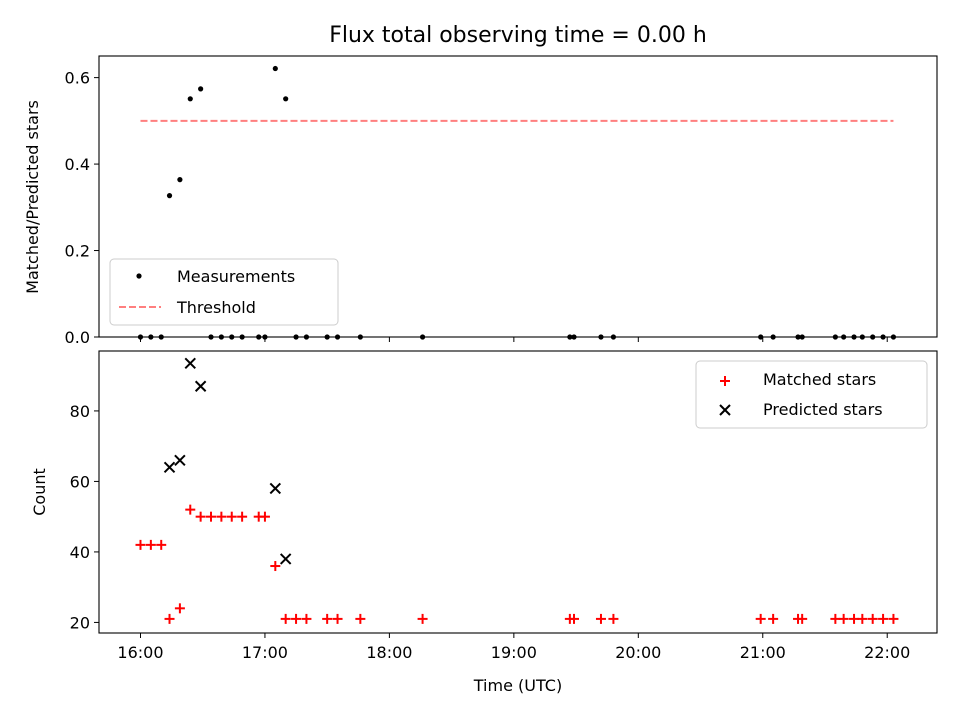 The height and width of the screenshot is (720, 960). Describe the element at coordinates (763, 652) in the screenshot. I see `x-tick-label: 21:00` at that location.